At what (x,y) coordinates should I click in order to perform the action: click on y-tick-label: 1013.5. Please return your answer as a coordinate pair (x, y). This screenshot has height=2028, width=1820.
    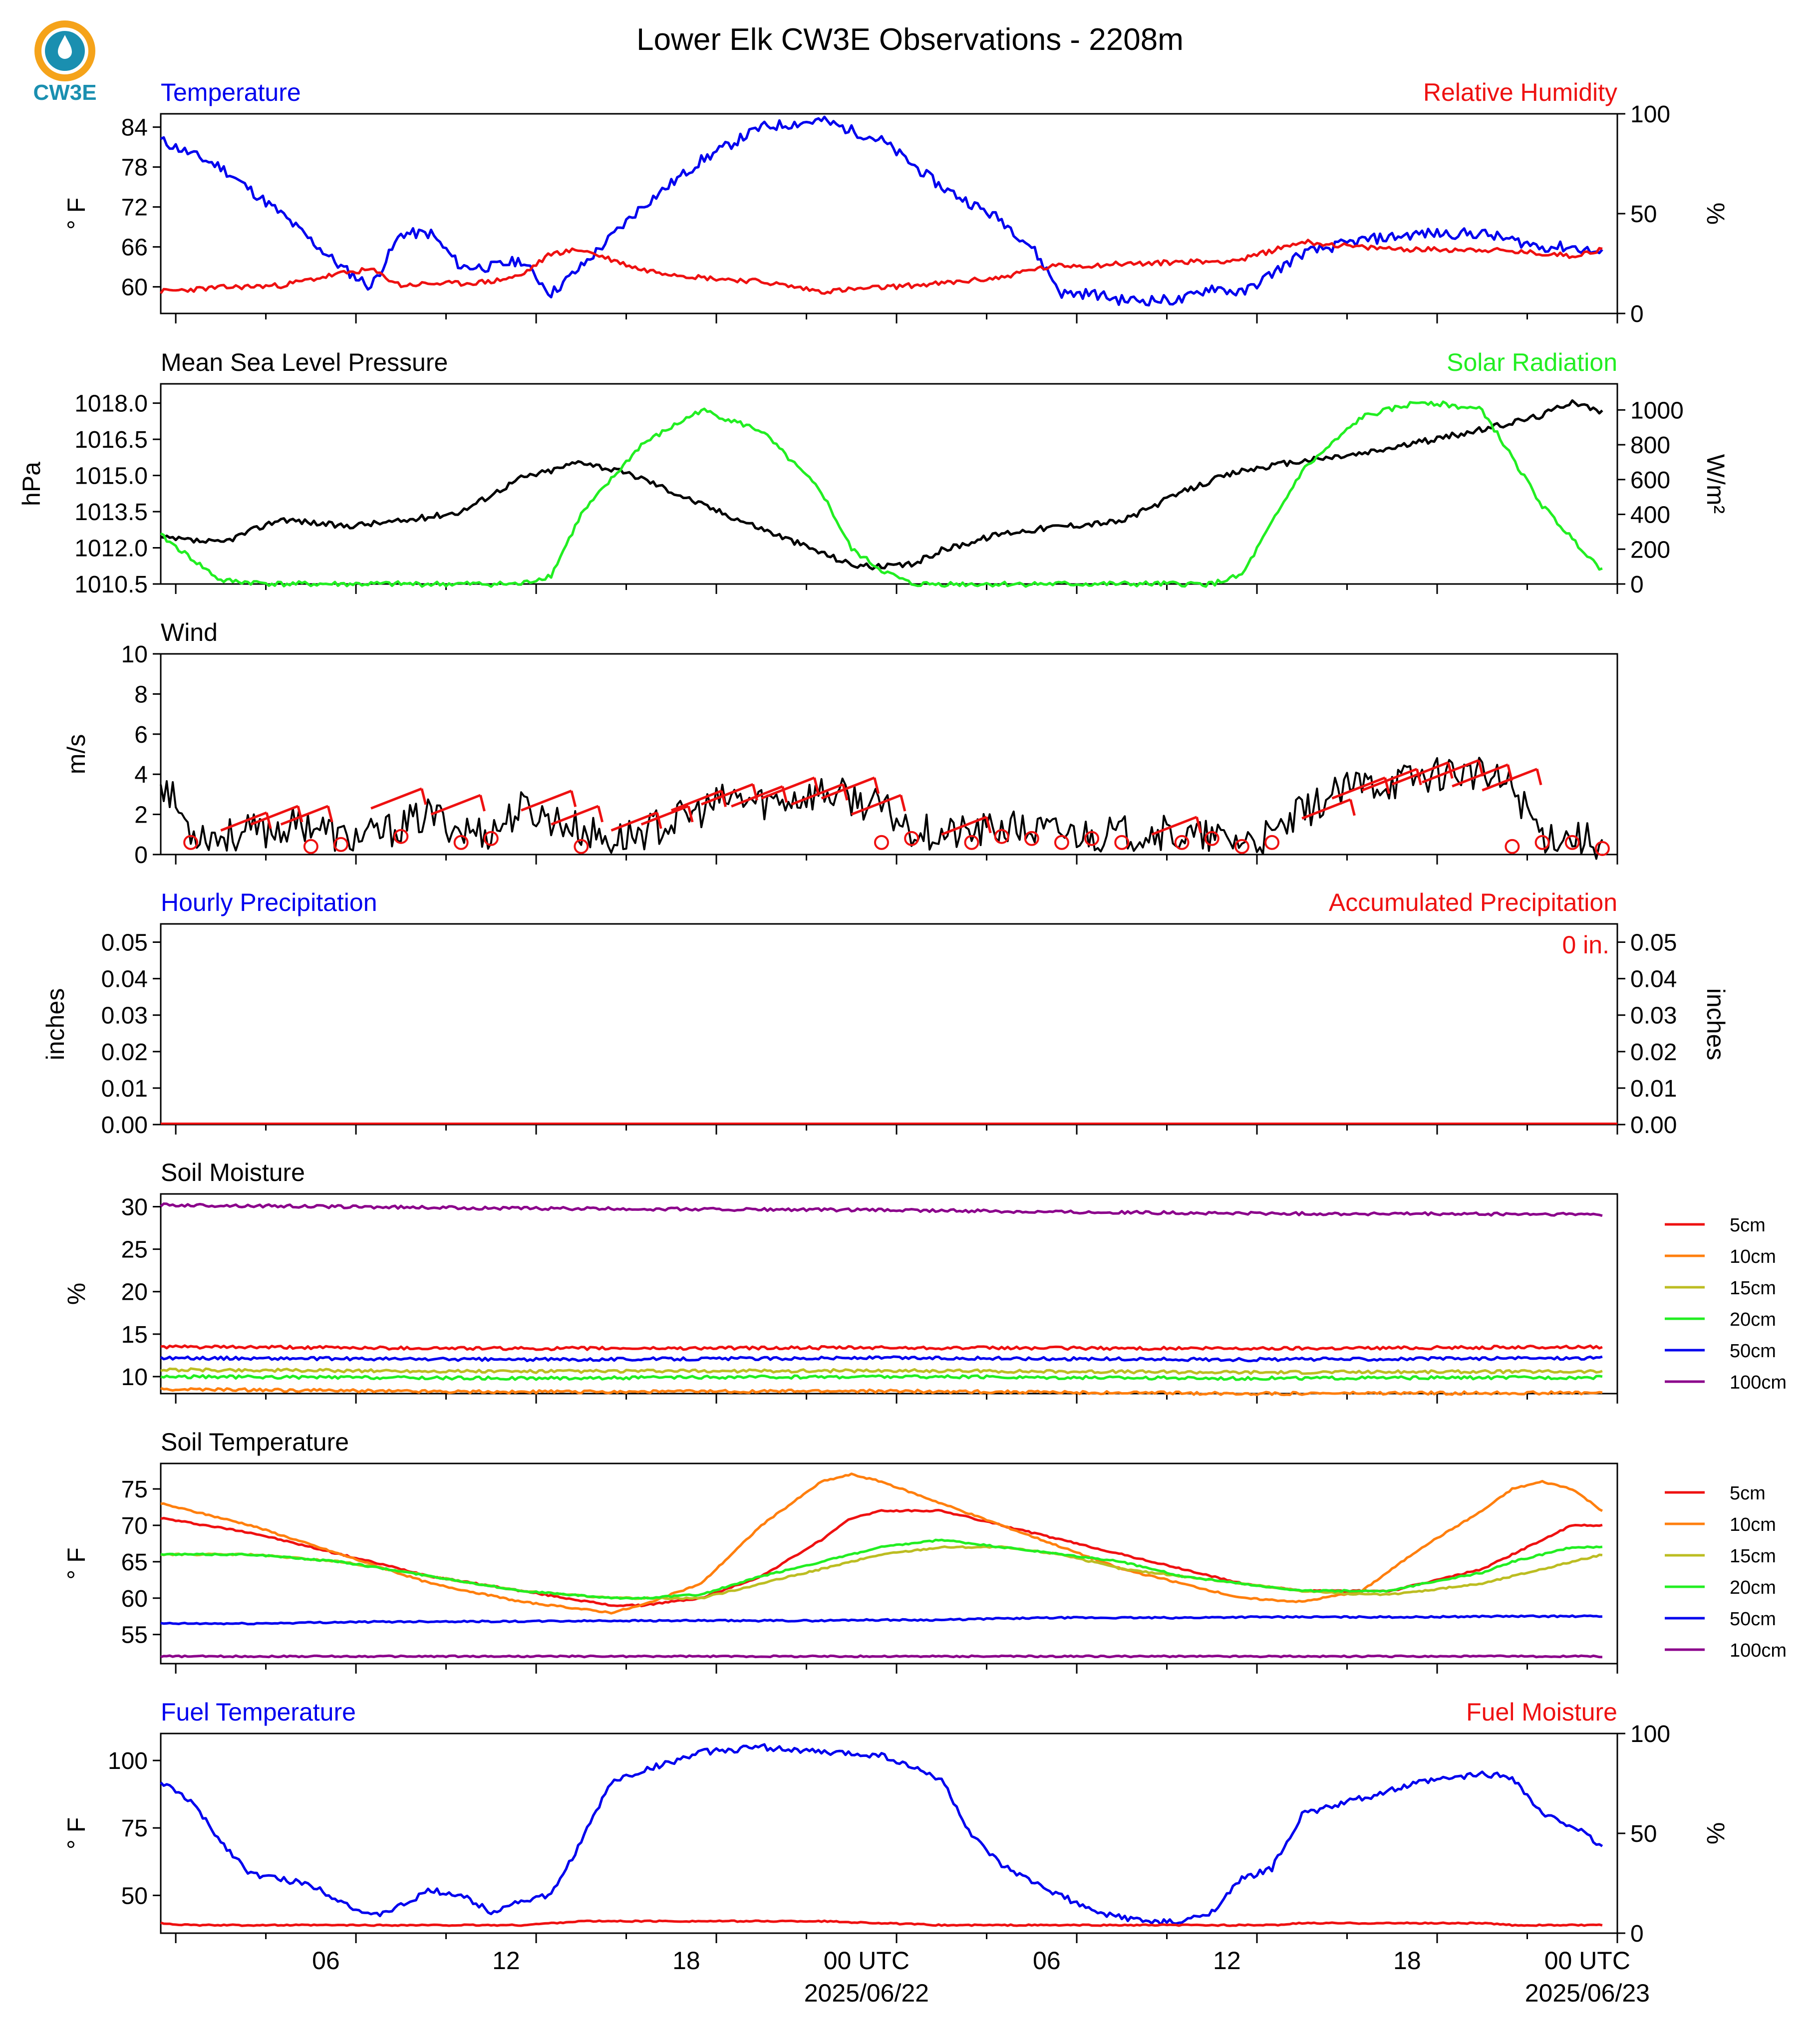
    Looking at the image, I should click on (111, 512).